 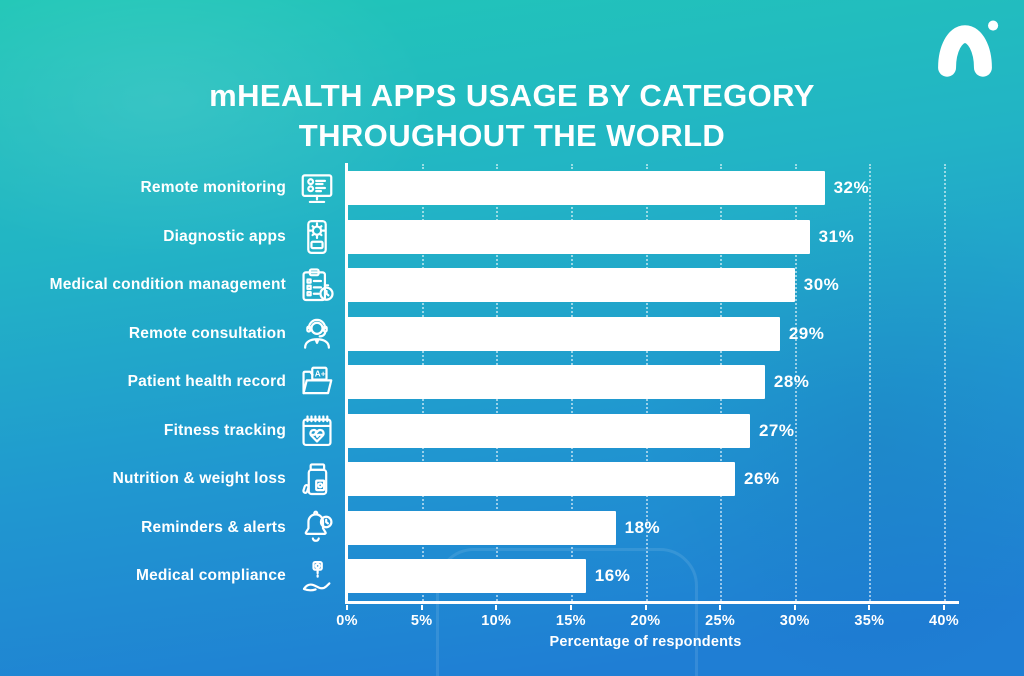 I want to click on tick-label: 20%, so click(x=645, y=621).